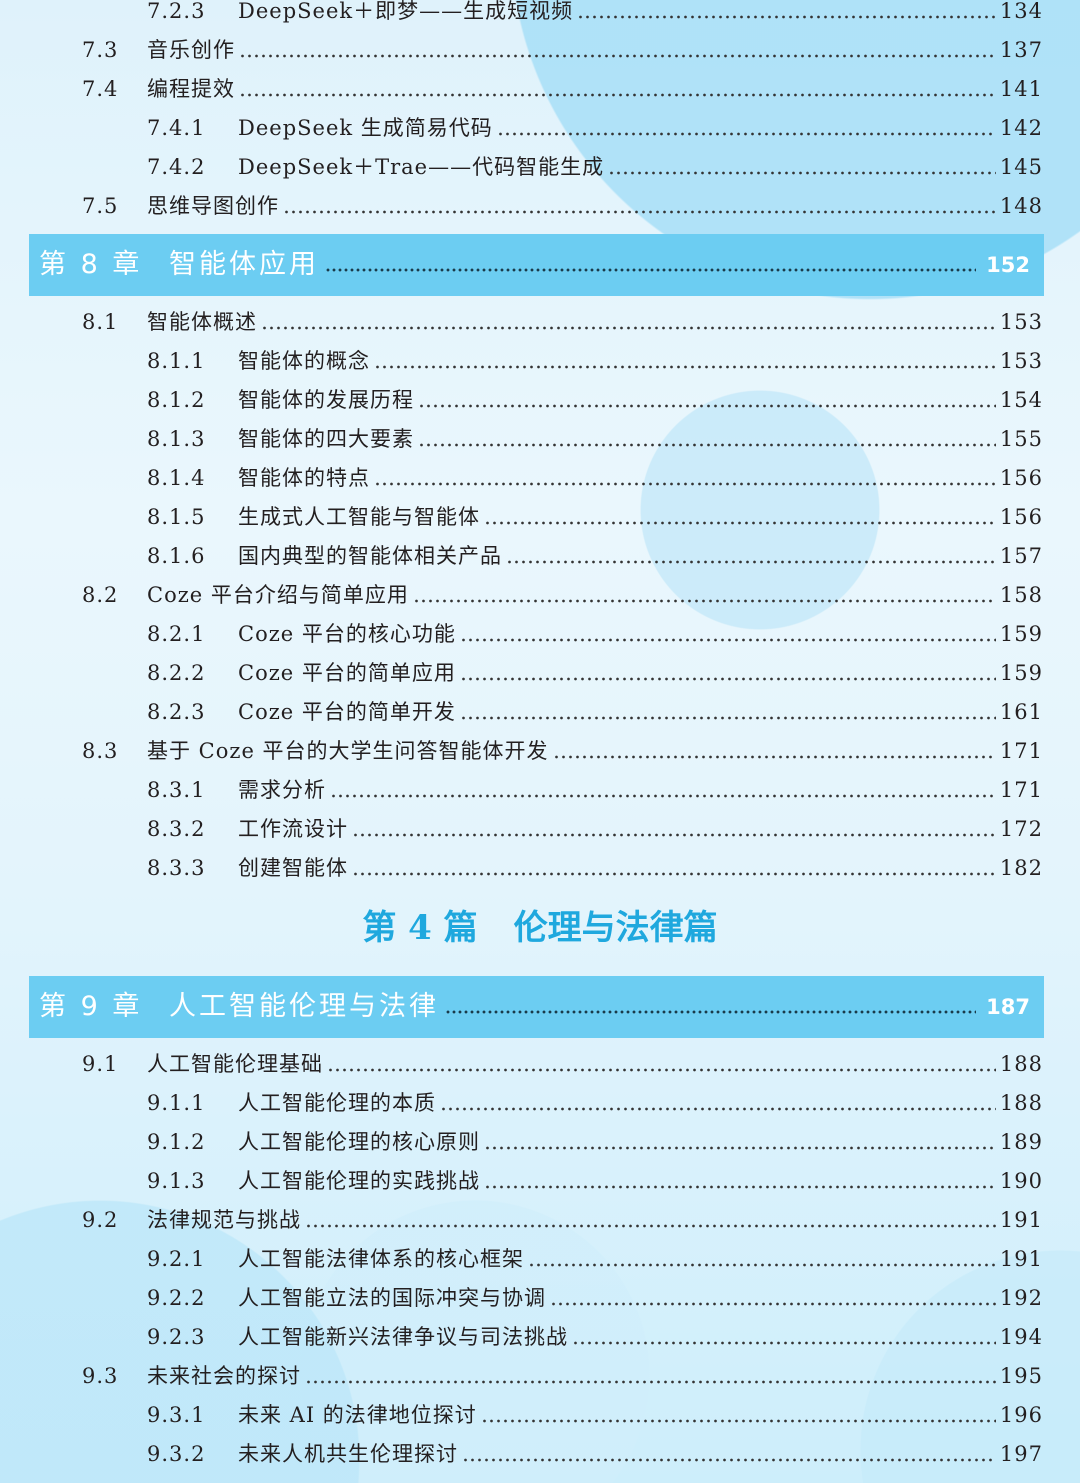  Describe the element at coordinates (1021, 167) in the screenshot. I see `entry-page: 145` at that location.